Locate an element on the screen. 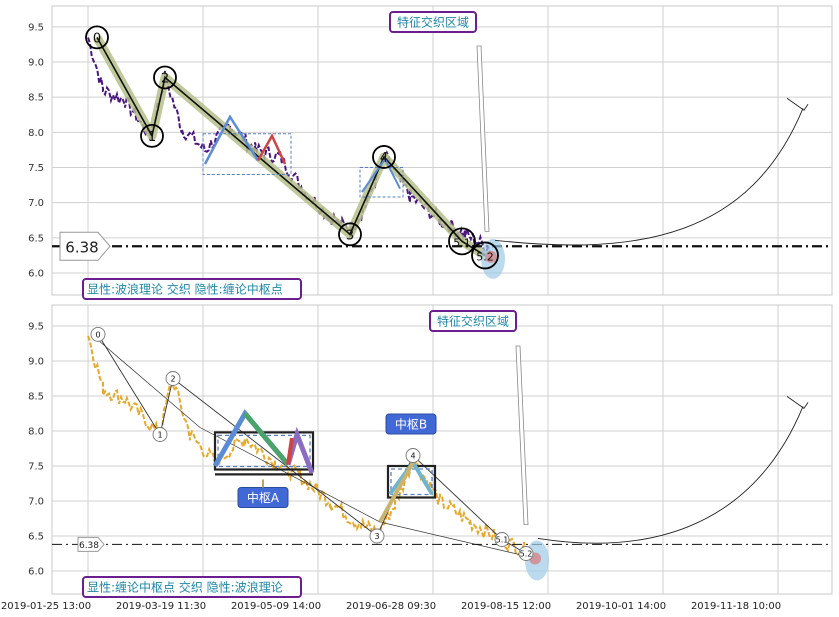 The image size is (839, 617). legend-caption: 显性:缠论中枢点 交织 隐性:波浪理论 is located at coordinates (185, 587).